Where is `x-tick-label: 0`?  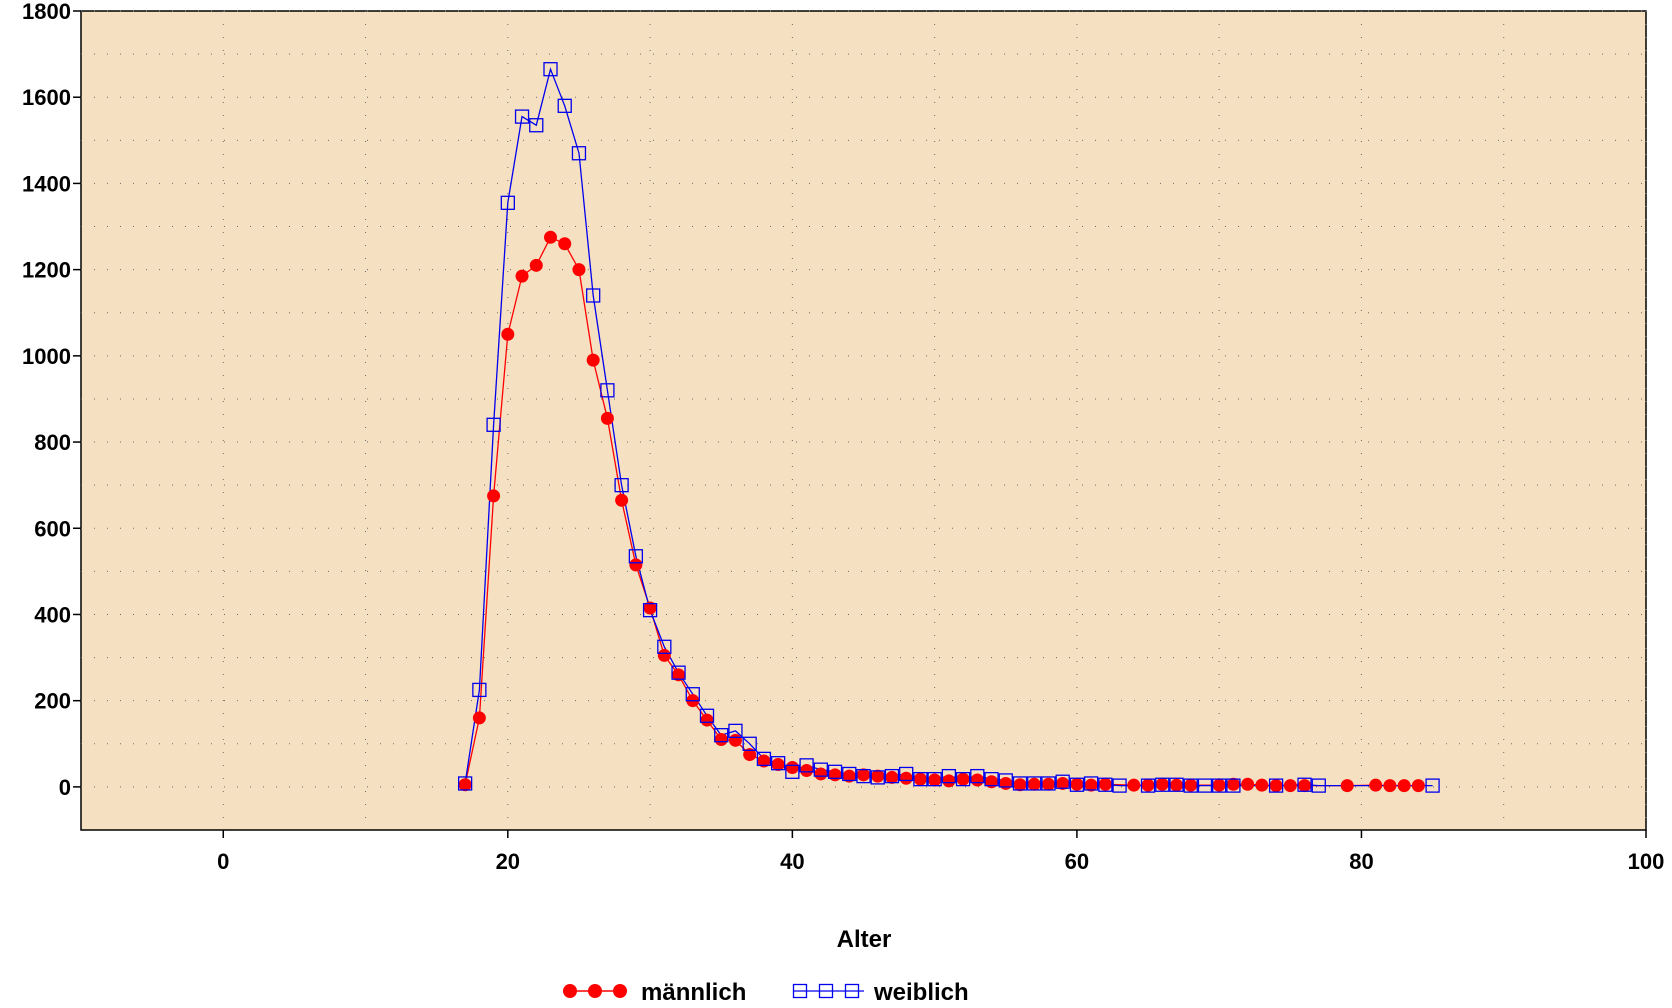 x-tick-label: 0 is located at coordinates (223, 861).